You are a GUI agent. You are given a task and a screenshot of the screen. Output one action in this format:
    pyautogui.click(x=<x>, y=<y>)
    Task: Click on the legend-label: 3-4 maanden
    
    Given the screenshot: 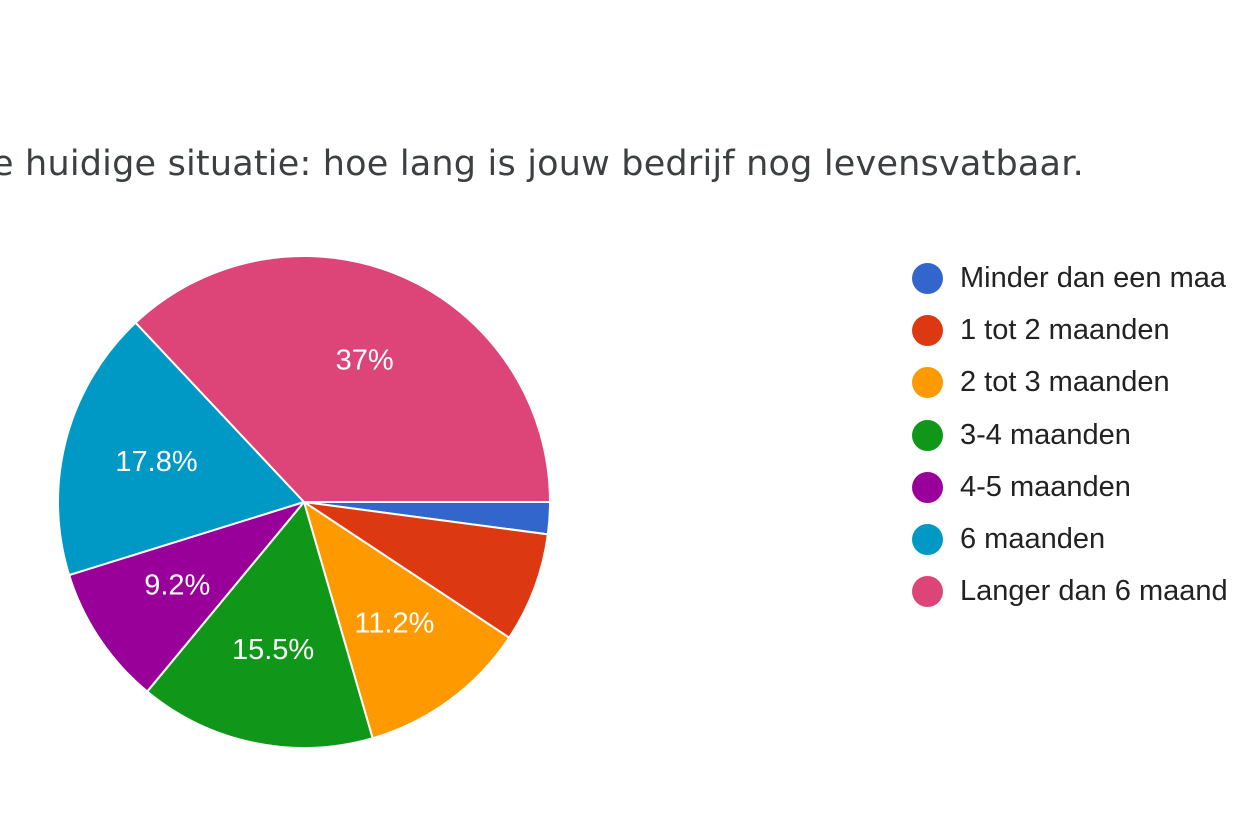 What is the action you would take?
    pyautogui.click(x=1045, y=434)
    